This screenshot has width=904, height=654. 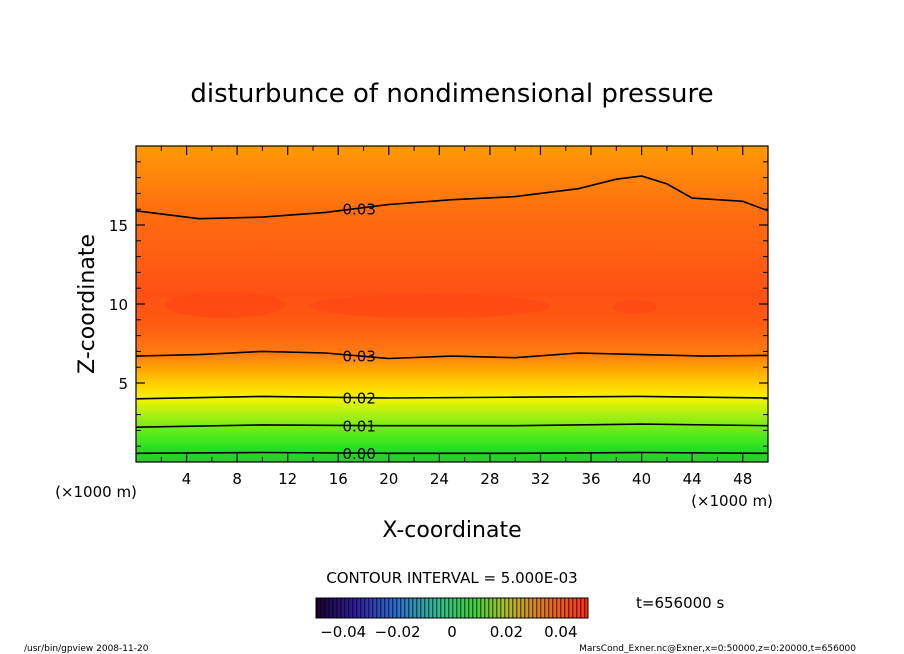 What do you see at coordinates (96, 492) in the screenshot?
I see `y-axis-unit: (×1000 m)` at bounding box center [96, 492].